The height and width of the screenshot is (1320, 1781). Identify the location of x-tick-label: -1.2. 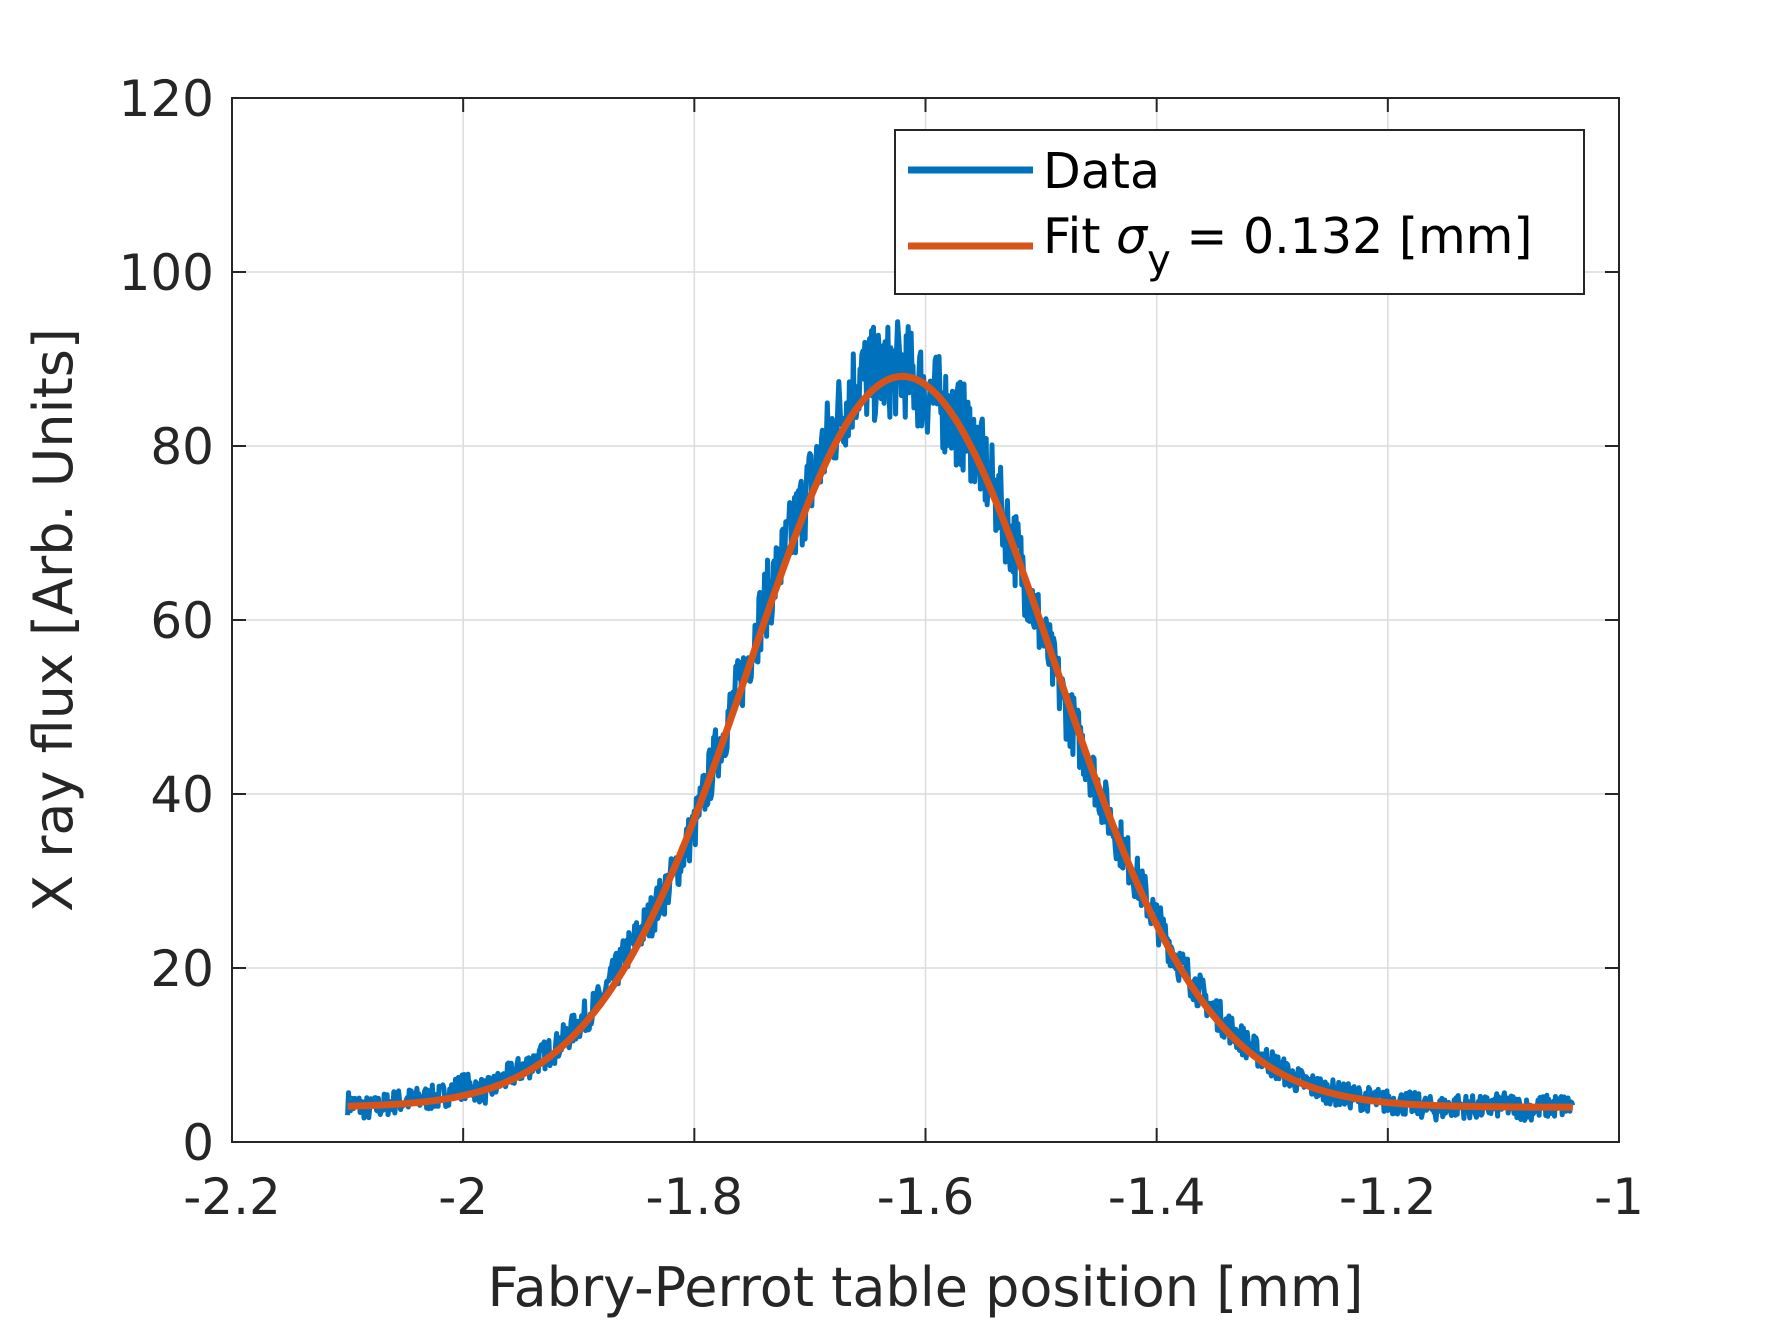
(1388, 1197).